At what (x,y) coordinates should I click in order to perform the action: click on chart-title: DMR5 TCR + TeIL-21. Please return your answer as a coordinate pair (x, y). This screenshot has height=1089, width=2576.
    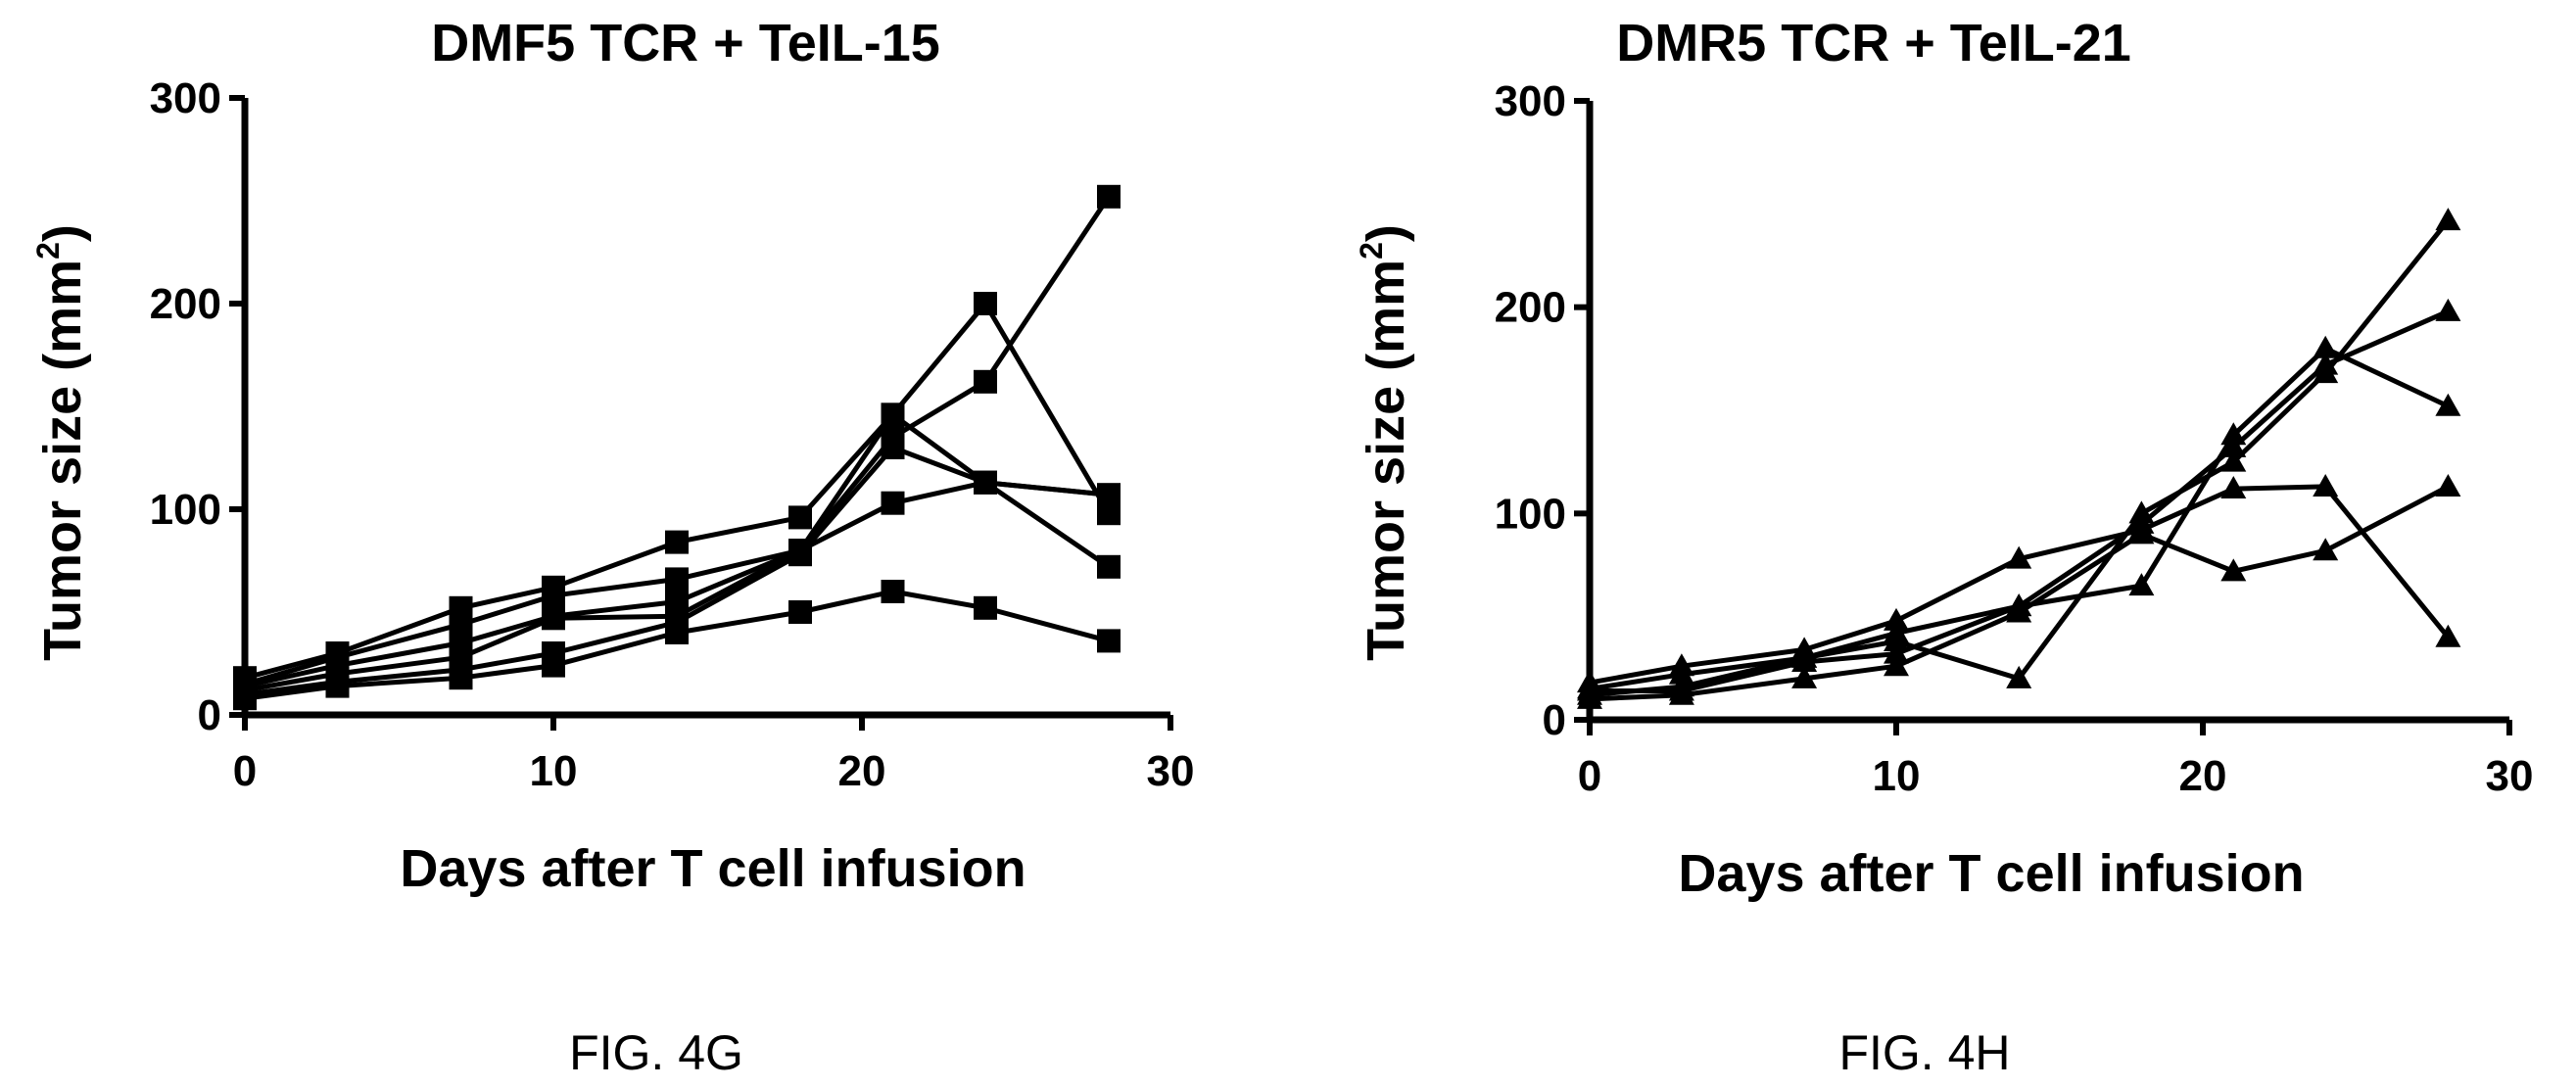
    Looking at the image, I should click on (1874, 43).